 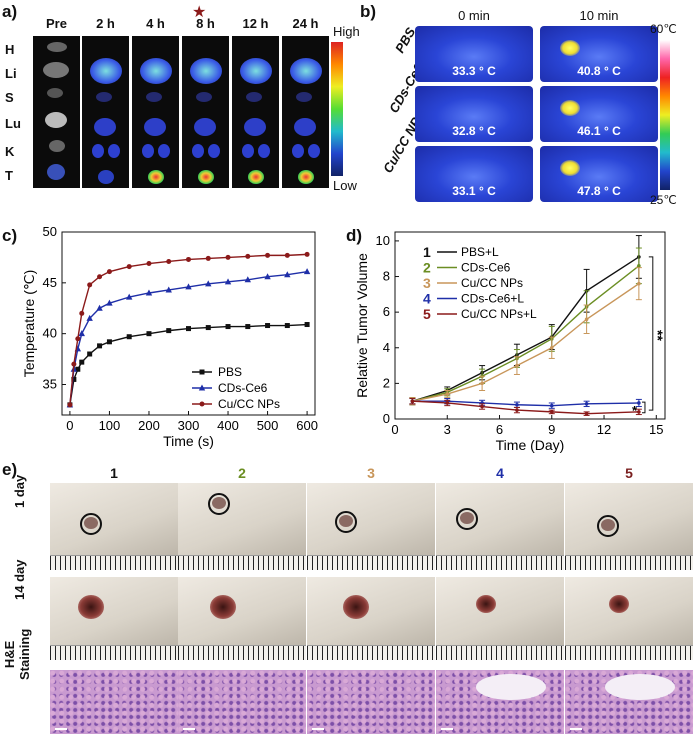 What do you see at coordinates (427, 299) in the screenshot?
I see `legend-number: 4` at bounding box center [427, 299].